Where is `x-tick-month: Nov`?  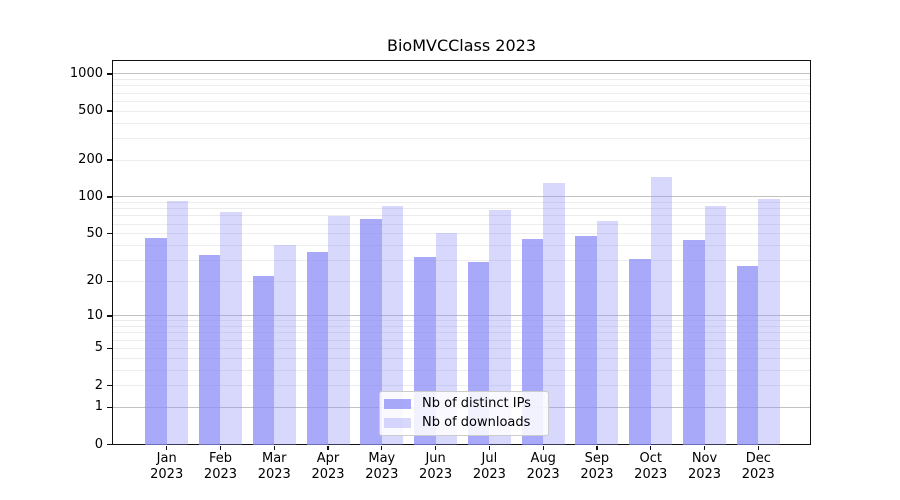
x-tick-month: Nov is located at coordinates (704, 458).